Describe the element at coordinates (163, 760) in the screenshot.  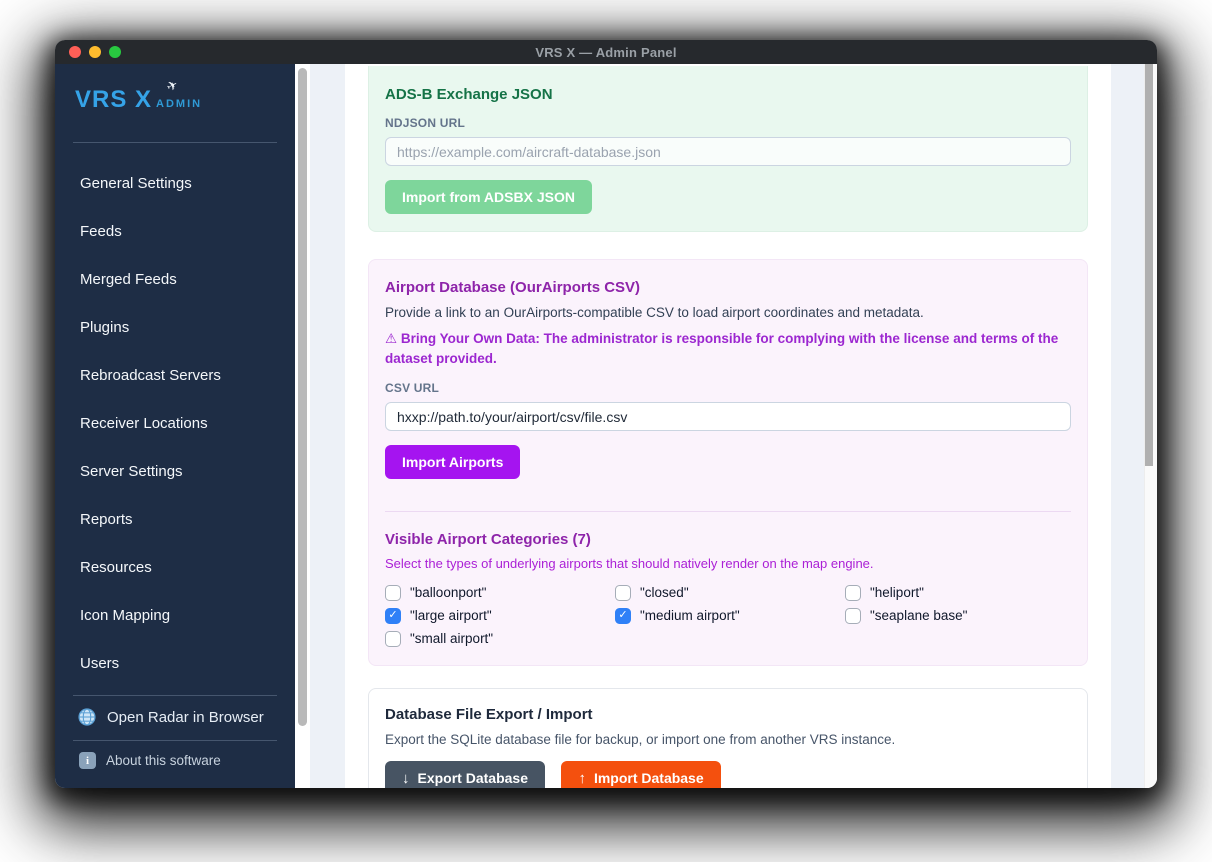
I see `about-label: About this software` at that location.